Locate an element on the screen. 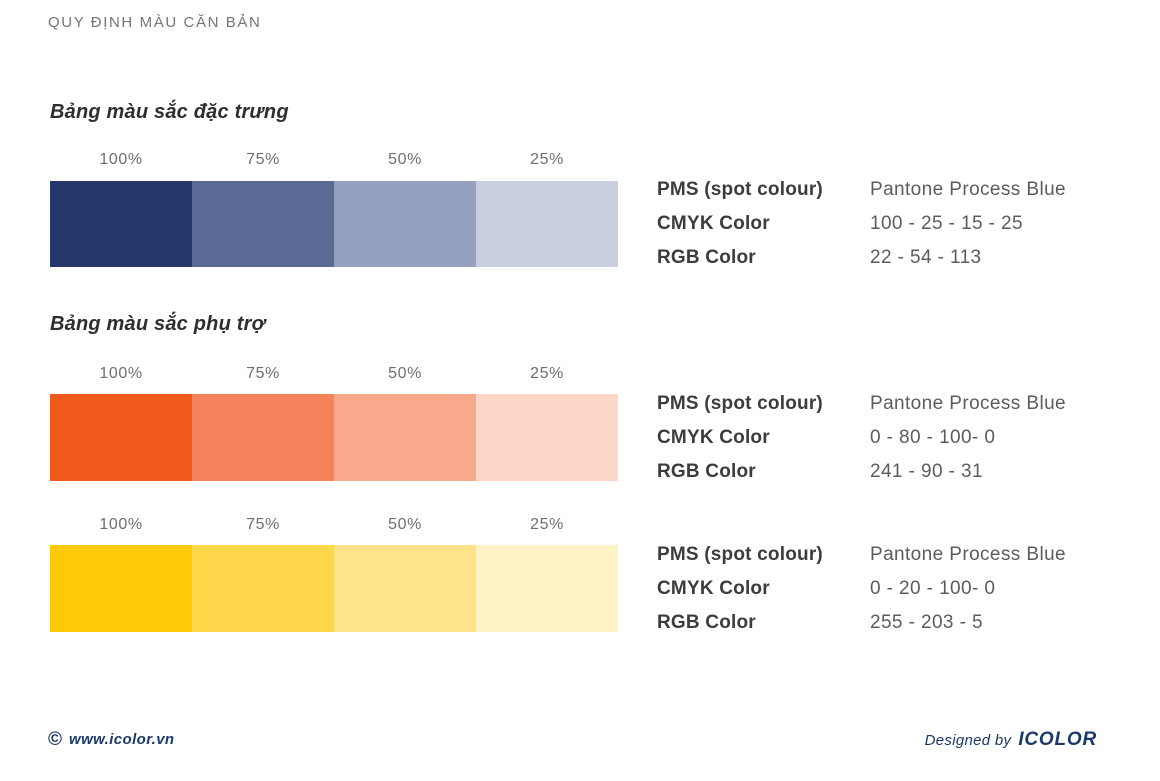 This screenshot has width=1160, height=781. footer-credit: Designed by ICOLOR is located at coordinates (1011, 740).